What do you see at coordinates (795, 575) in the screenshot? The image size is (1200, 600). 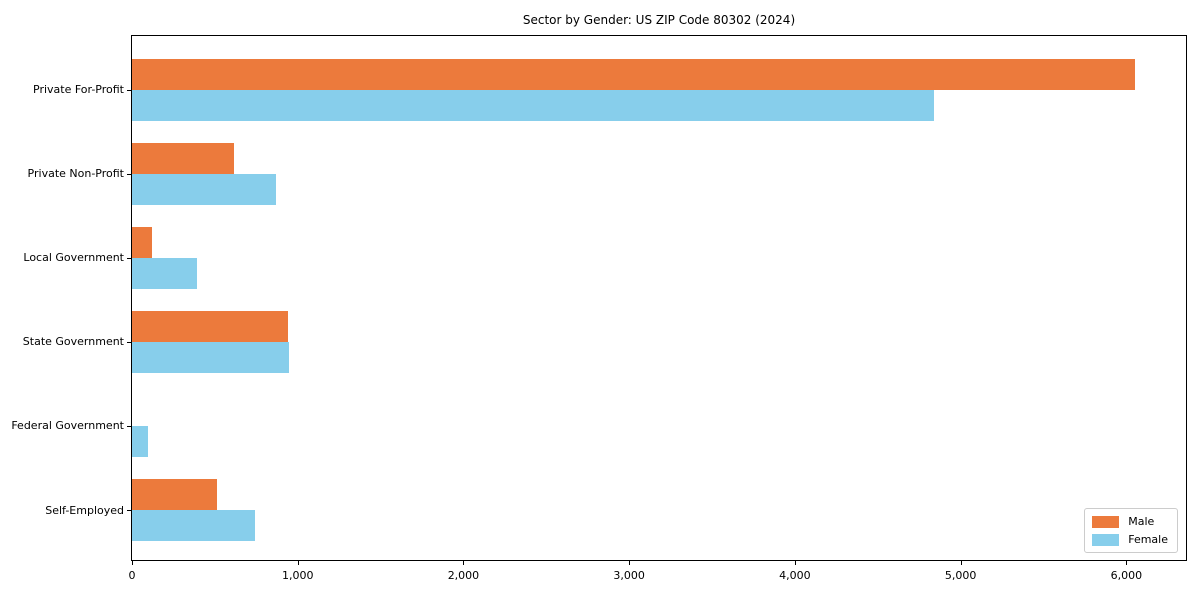 I see `x-tick-label: 4,000` at bounding box center [795, 575].